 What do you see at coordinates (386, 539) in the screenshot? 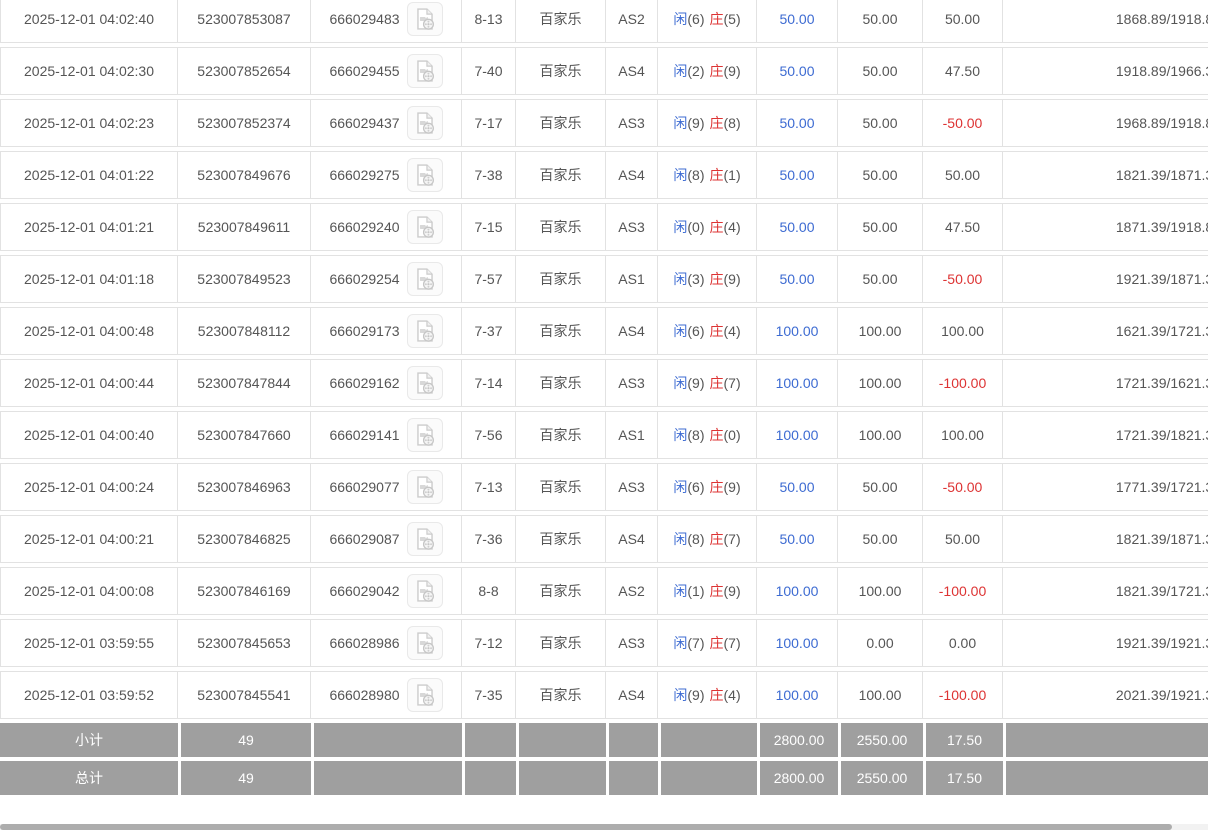
I see `game-number-cell: 666029087` at bounding box center [386, 539].